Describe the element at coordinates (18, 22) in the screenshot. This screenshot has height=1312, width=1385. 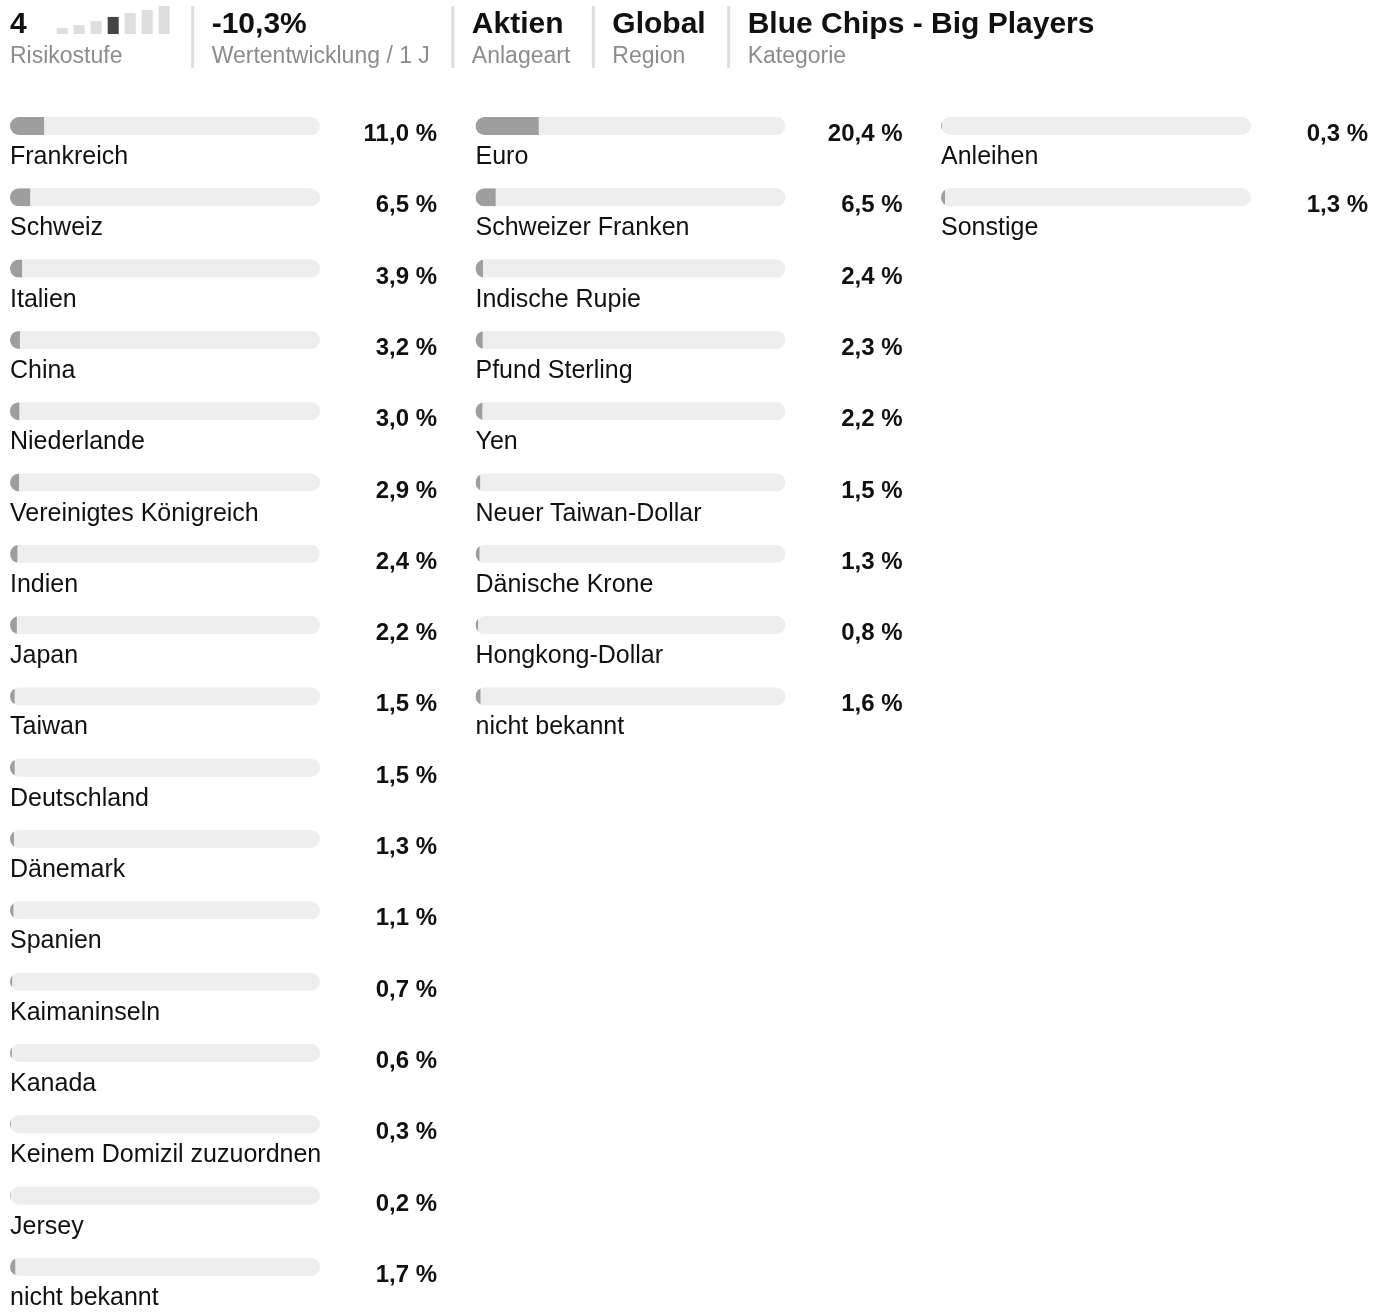
I see `text: 4` at that location.